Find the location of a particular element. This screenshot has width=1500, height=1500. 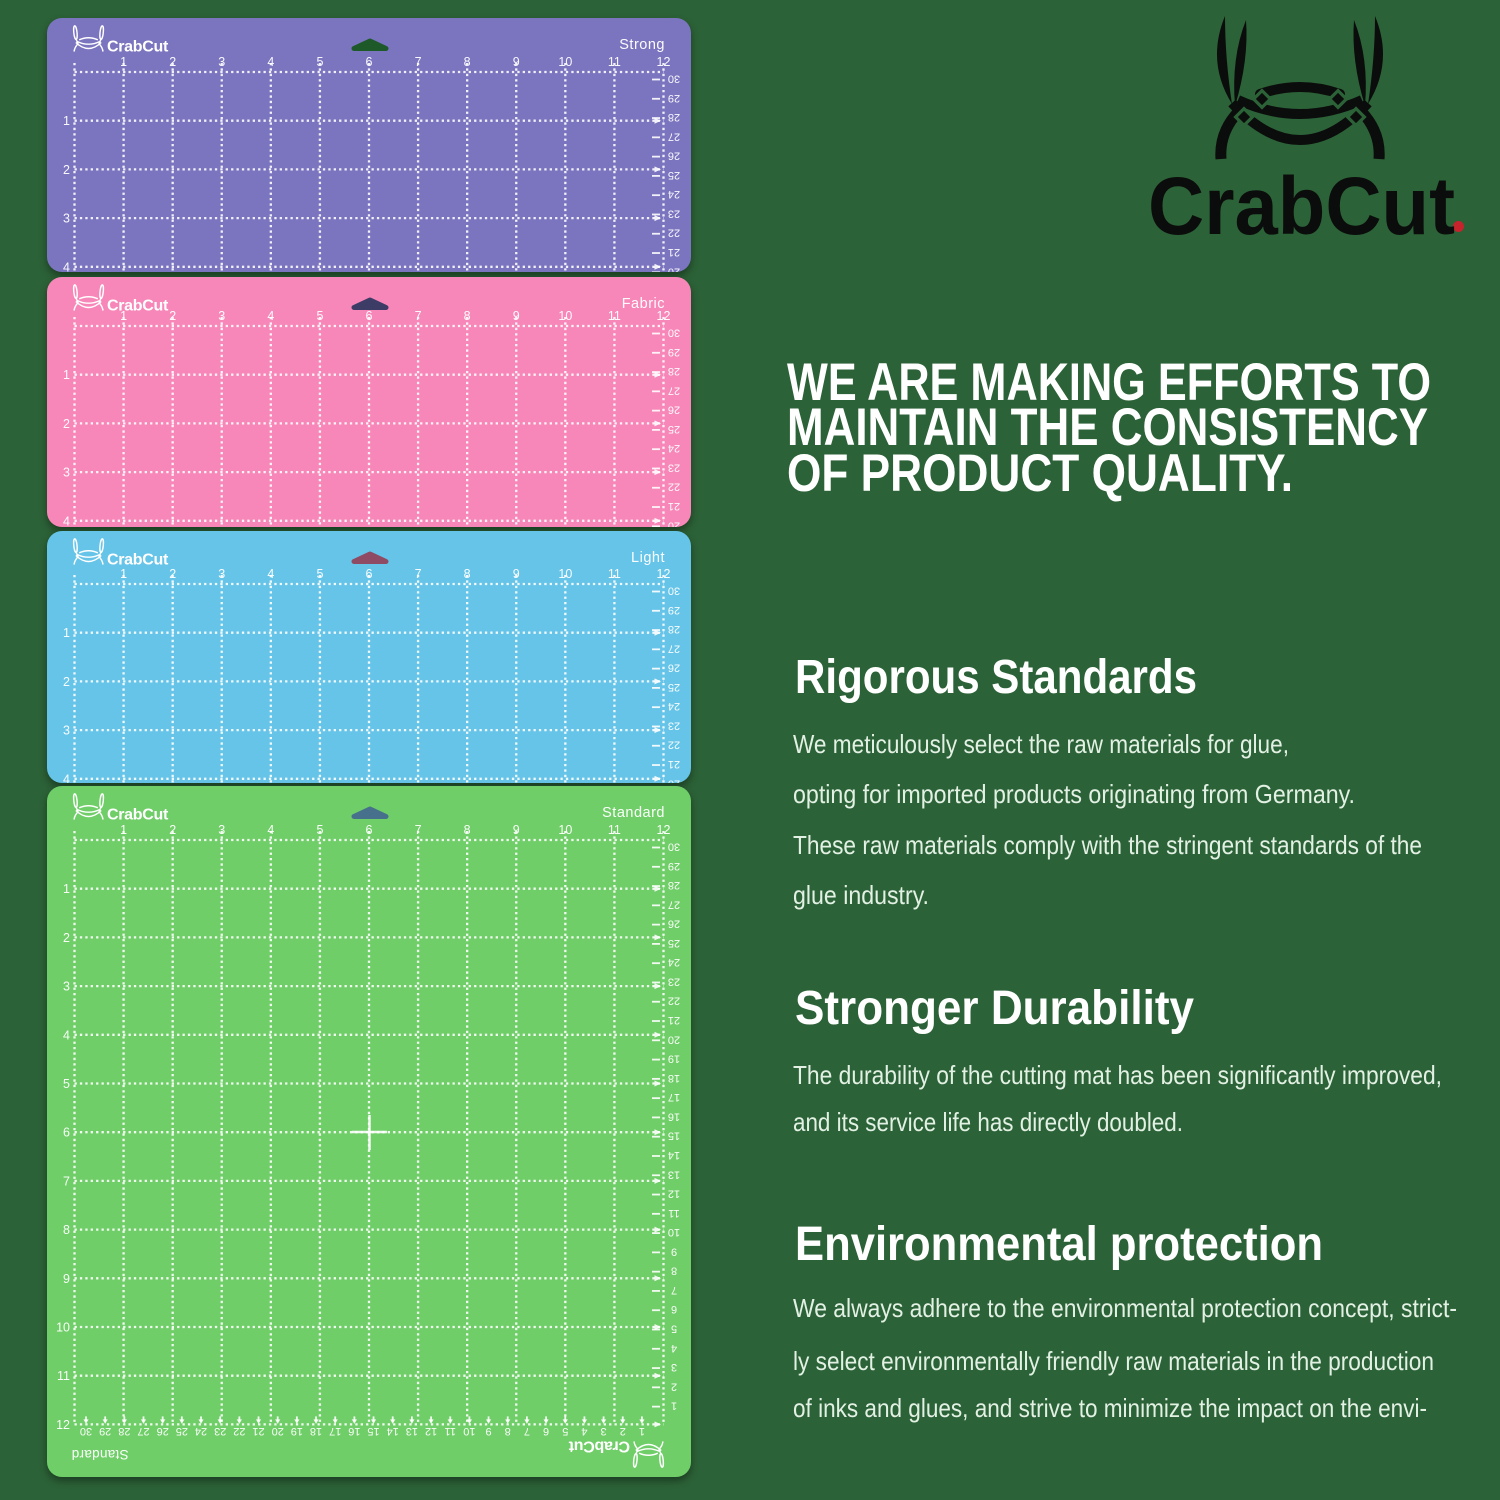

svg-text: Standard is located at coordinates (99, 1454).